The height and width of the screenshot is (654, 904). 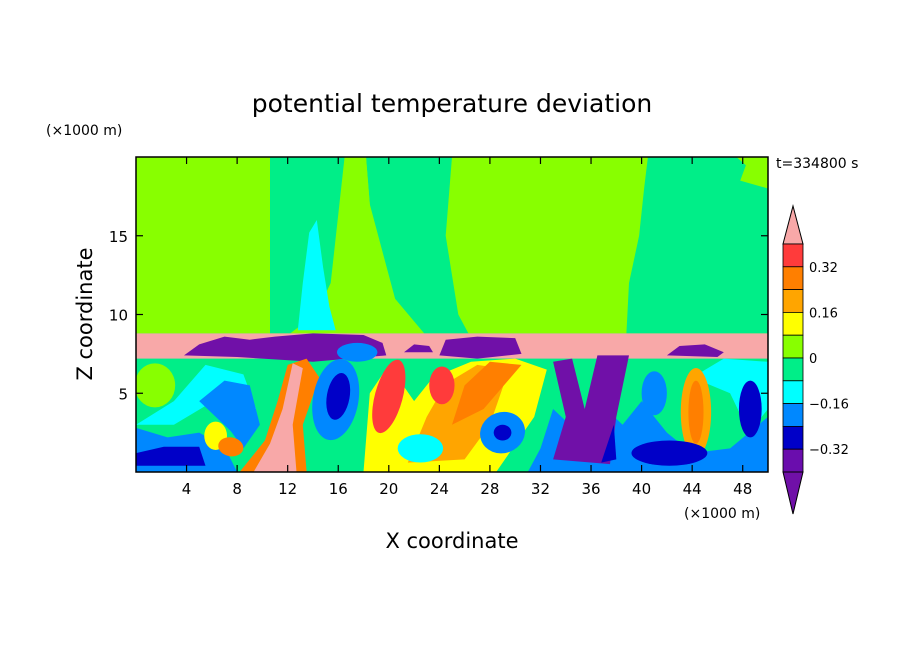 What do you see at coordinates (123, 394) in the screenshot?
I see `y-tick-label: 5` at bounding box center [123, 394].